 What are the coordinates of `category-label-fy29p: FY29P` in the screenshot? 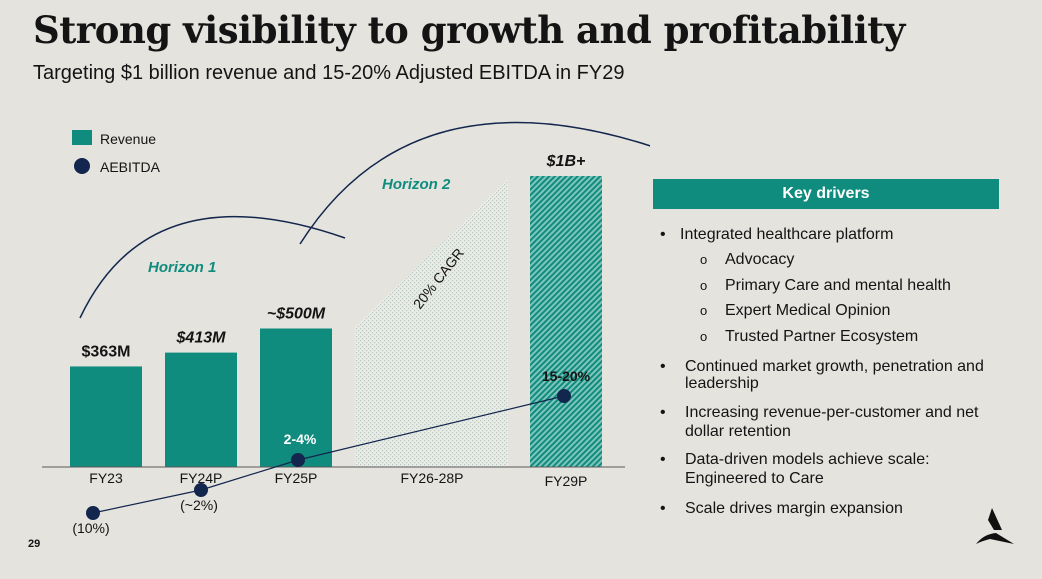 It's located at (566, 481).